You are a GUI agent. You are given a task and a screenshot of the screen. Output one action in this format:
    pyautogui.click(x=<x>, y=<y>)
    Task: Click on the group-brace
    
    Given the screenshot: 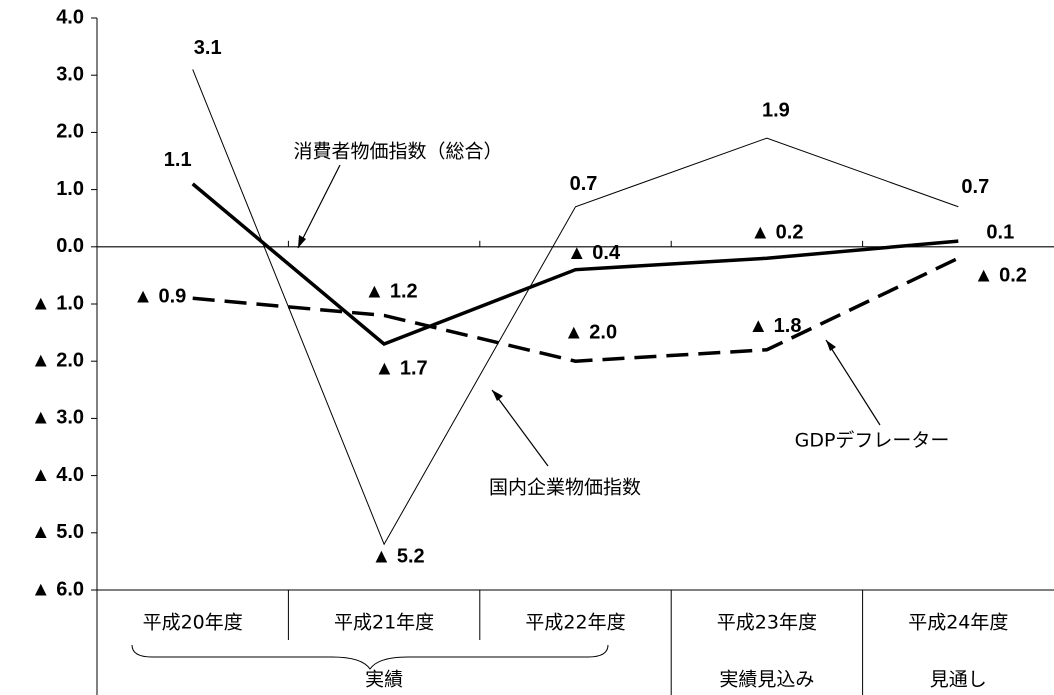 What is the action you would take?
    pyautogui.click(x=370, y=657)
    